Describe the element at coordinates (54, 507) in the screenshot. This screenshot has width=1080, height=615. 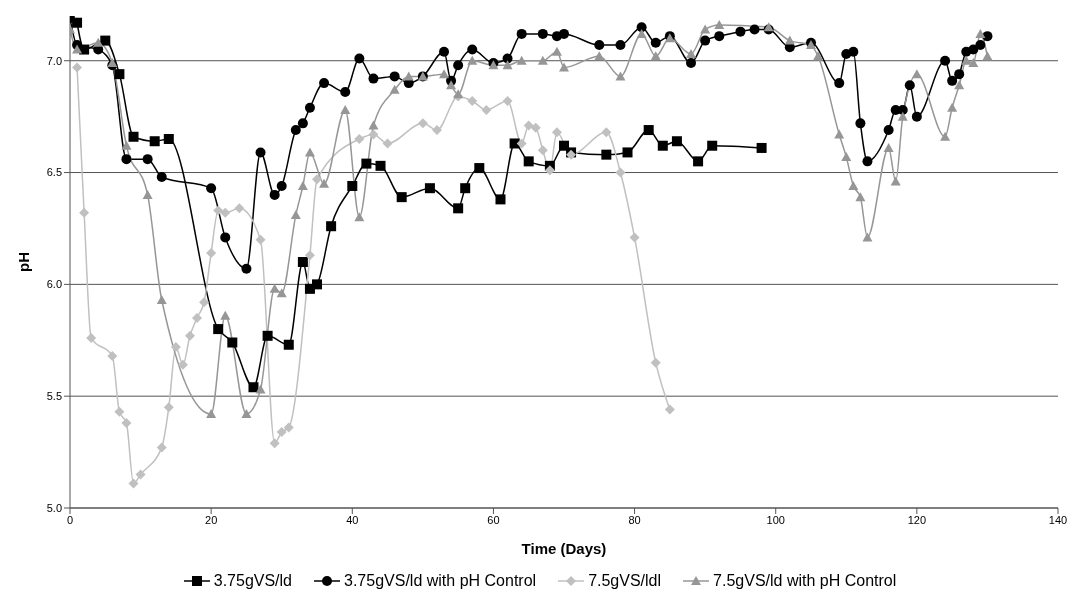
I see `y-tick-label: 5.0` at that location.